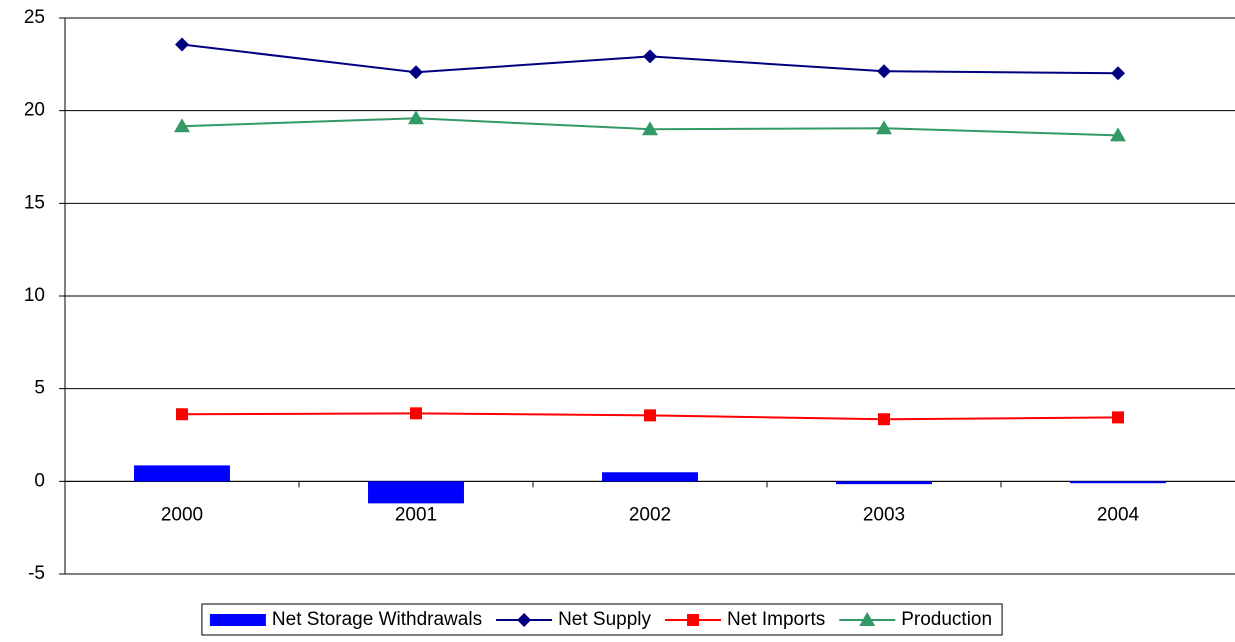 This screenshot has width=1235, height=642. Describe the element at coordinates (34, 110) in the screenshot. I see `y-tick-label: 20` at that location.